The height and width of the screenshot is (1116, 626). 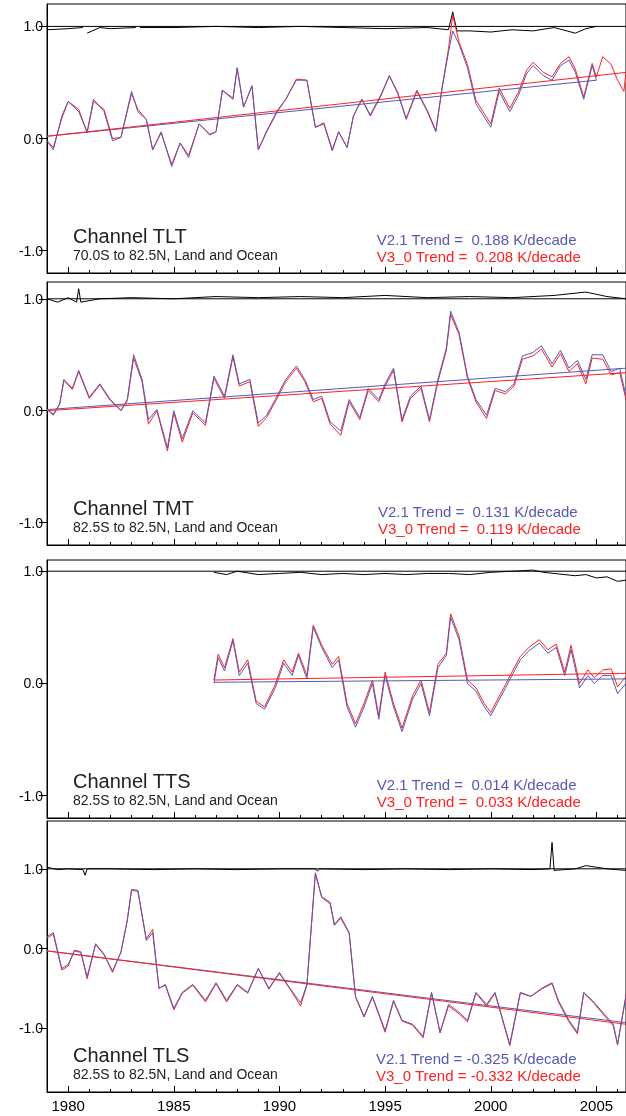 I want to click on text: Channel TTS, so click(x=132, y=781).